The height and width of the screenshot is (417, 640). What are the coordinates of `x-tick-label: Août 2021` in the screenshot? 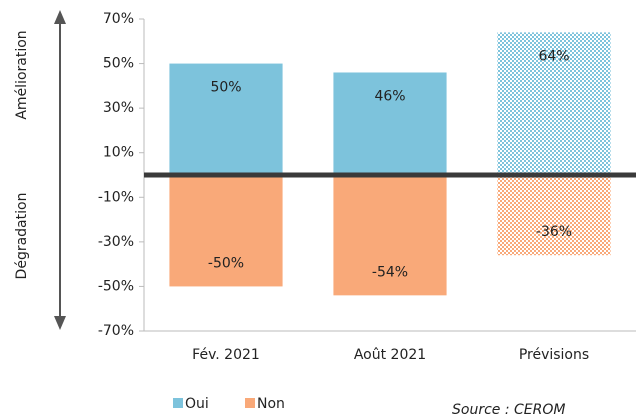 It's located at (390, 355).